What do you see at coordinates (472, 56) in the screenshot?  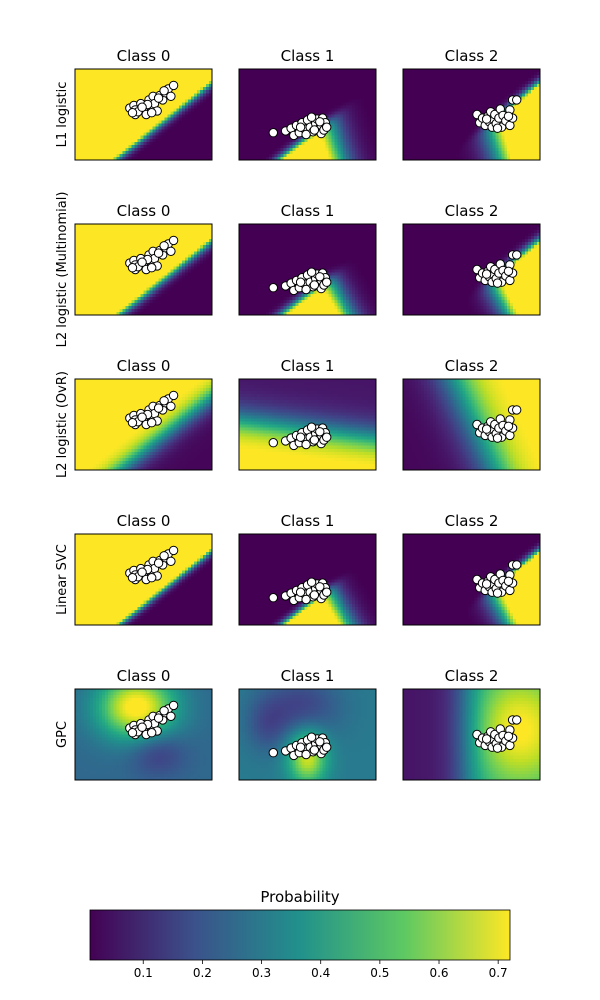 I see `panel-title: Class 2` at bounding box center [472, 56].